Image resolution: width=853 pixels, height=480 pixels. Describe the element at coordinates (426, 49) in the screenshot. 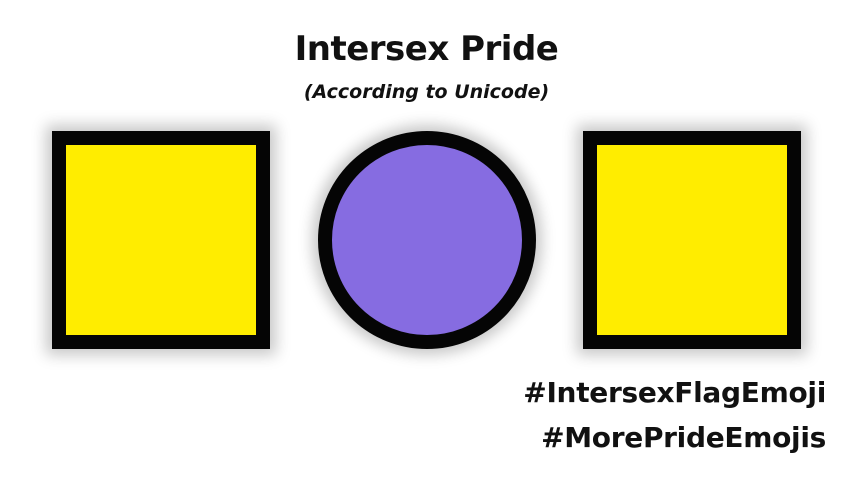

I see `page-title: Intersex Pride` at that location.